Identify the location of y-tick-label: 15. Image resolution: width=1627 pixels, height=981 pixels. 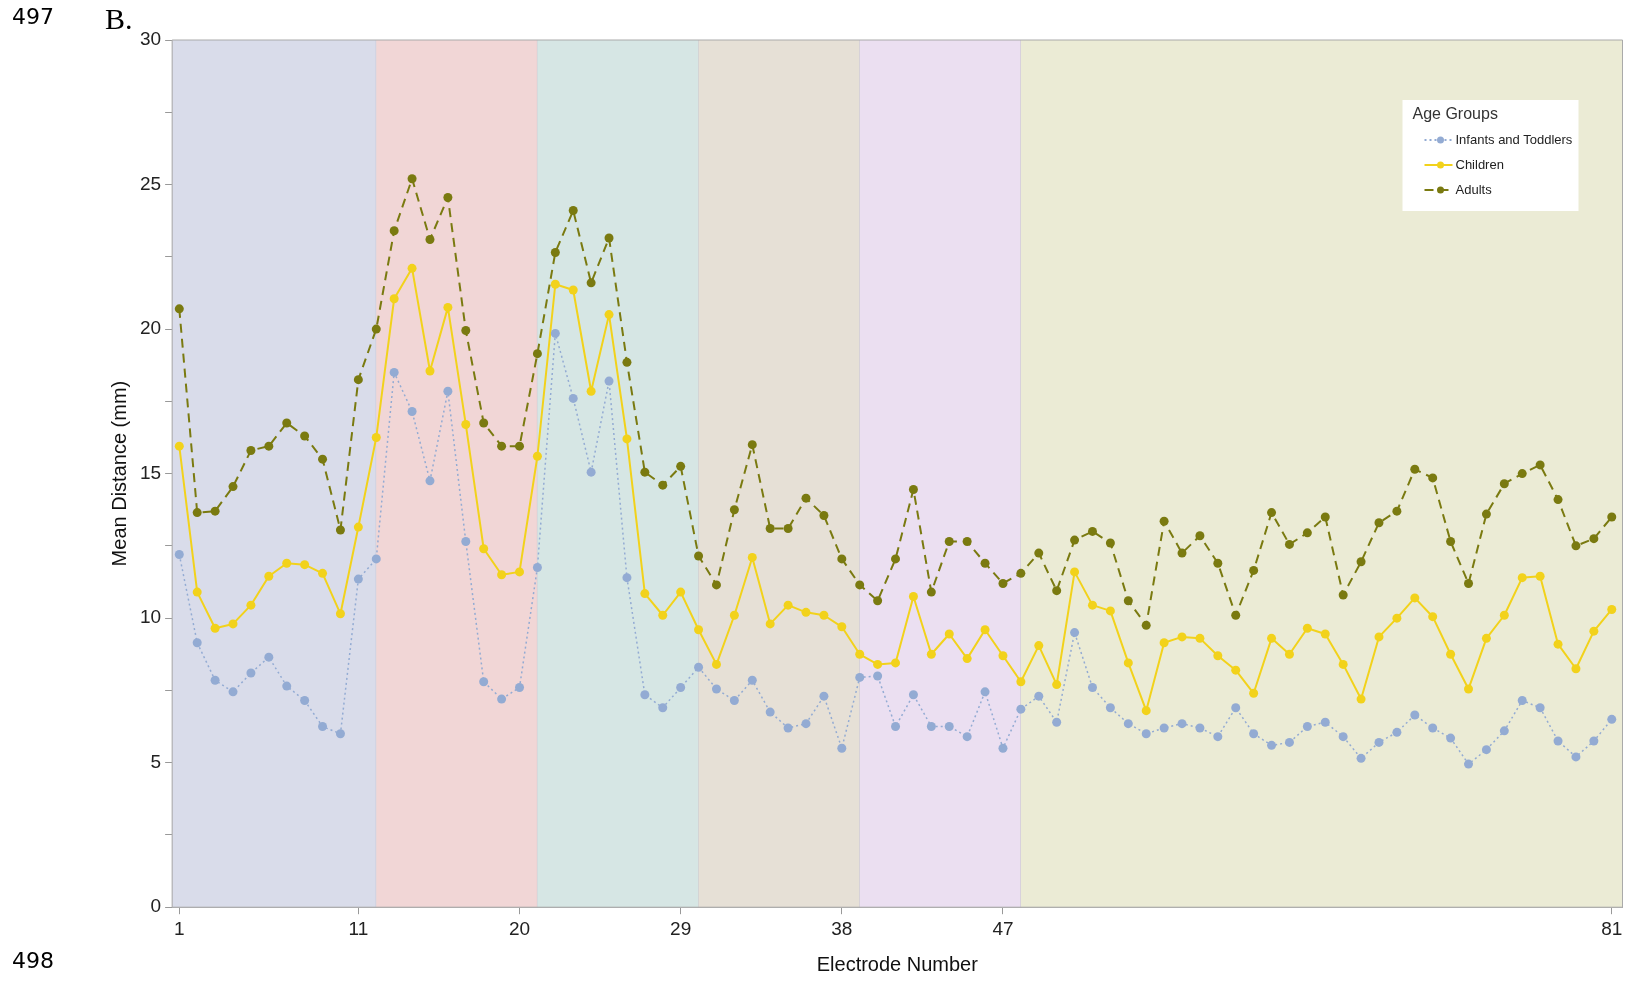
(150, 472).